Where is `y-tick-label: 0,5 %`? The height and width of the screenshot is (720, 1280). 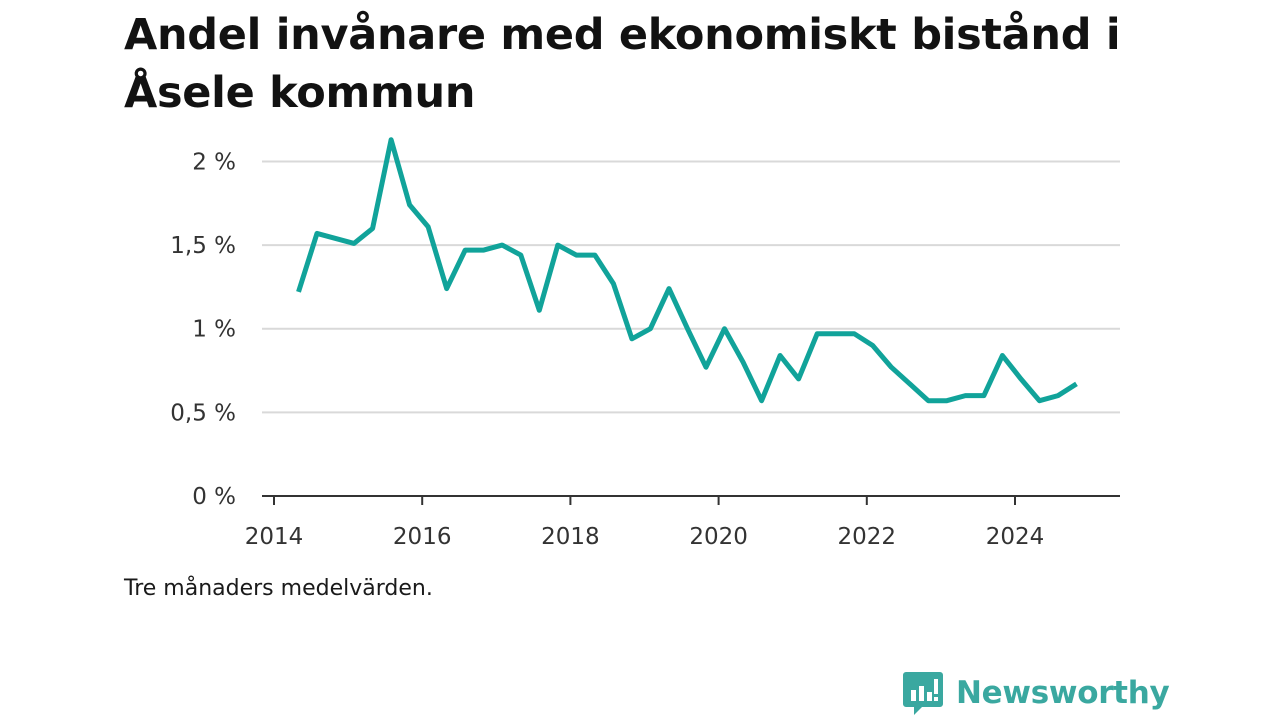 y-tick-label: 0,5 % is located at coordinates (203, 413).